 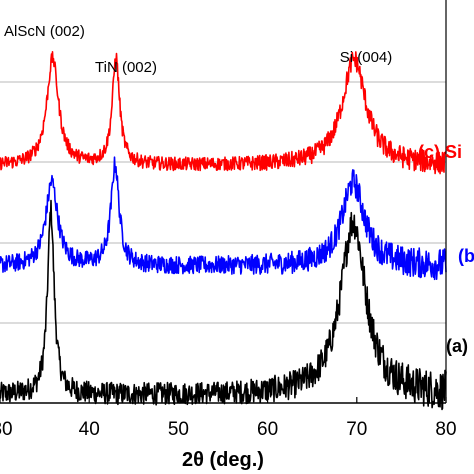 What do you see at coordinates (228, 418) in the screenshot?
I see `x-ticks: 30 40 50 60 70 80` at bounding box center [228, 418].